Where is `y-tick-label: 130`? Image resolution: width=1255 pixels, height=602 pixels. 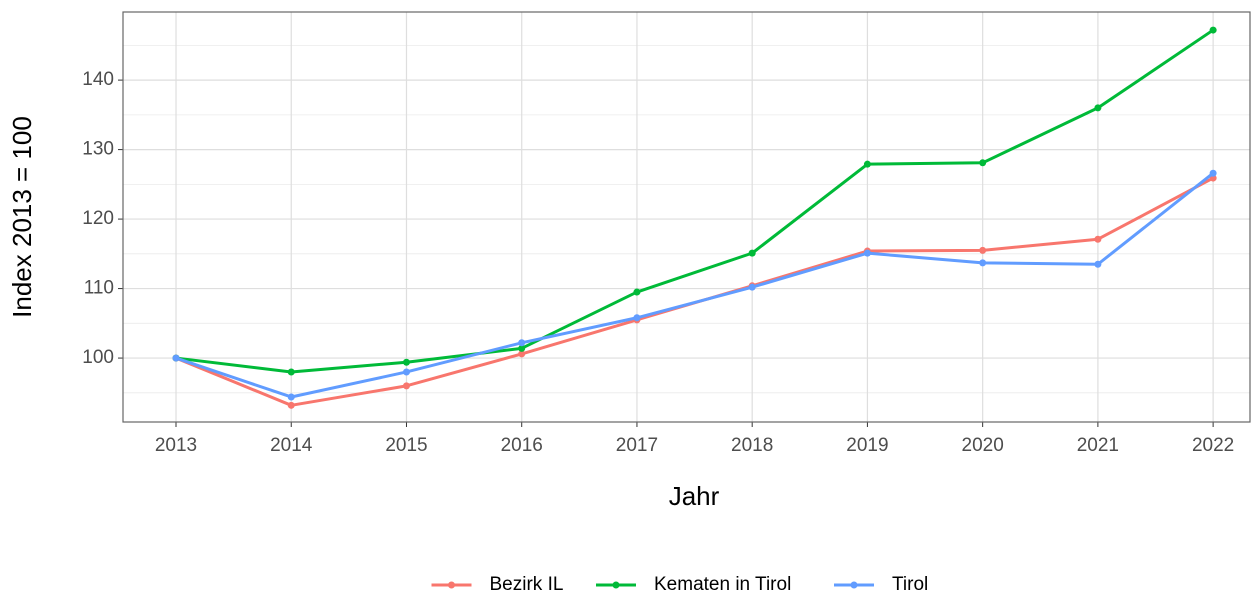
y-tick-label: 130 is located at coordinates (98, 149).